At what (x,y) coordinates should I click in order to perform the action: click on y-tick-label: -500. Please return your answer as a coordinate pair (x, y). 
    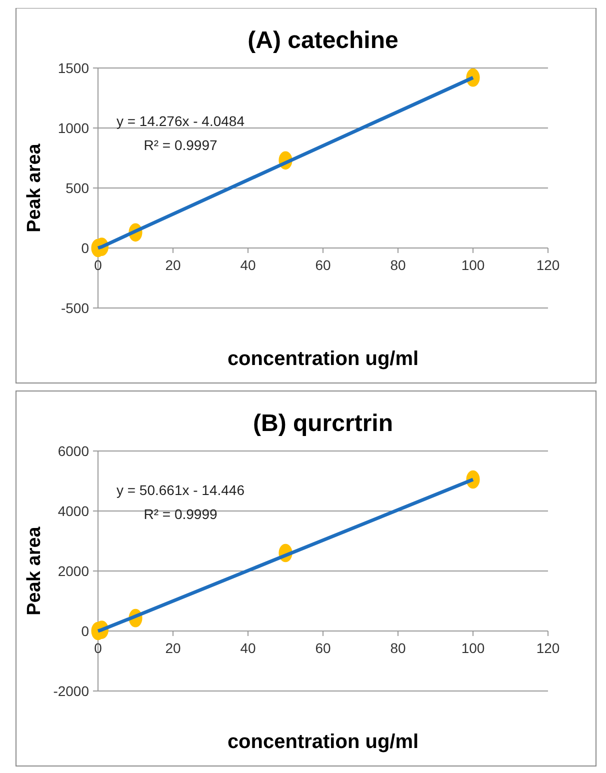
    Looking at the image, I should click on (75, 308).